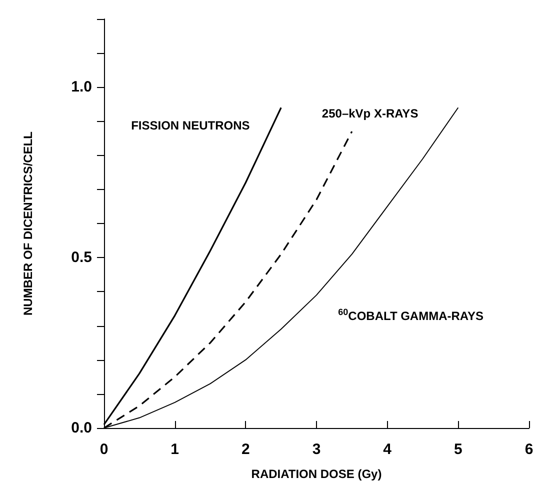  I want to click on y-tick-label: 1.0, so click(81, 87).